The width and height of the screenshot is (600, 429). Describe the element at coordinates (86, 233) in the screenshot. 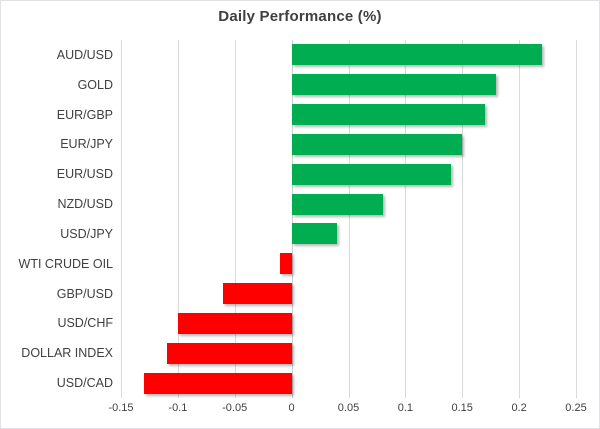

I see `category-label: USD/JPY` at that location.